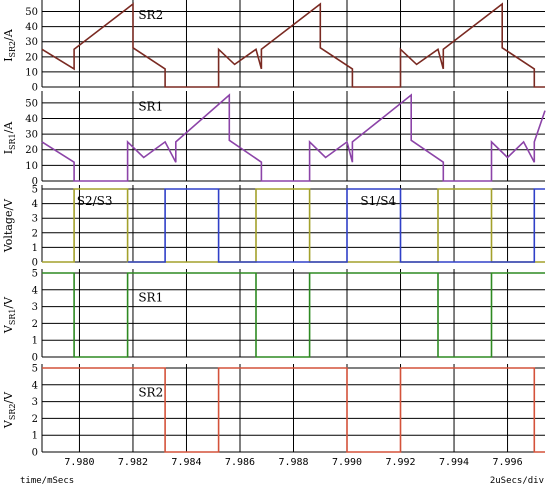 The width and height of the screenshot is (550, 489). Describe the element at coordinates (454, 462) in the screenshot. I see `x-tick-label: 7.994` at that location.